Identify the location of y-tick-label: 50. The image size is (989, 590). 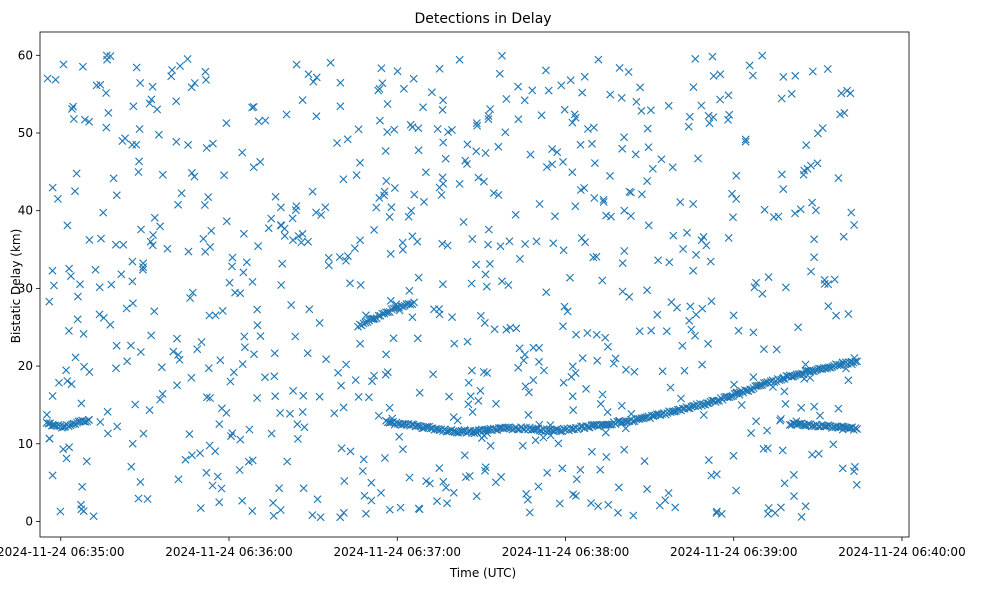
(25, 133).